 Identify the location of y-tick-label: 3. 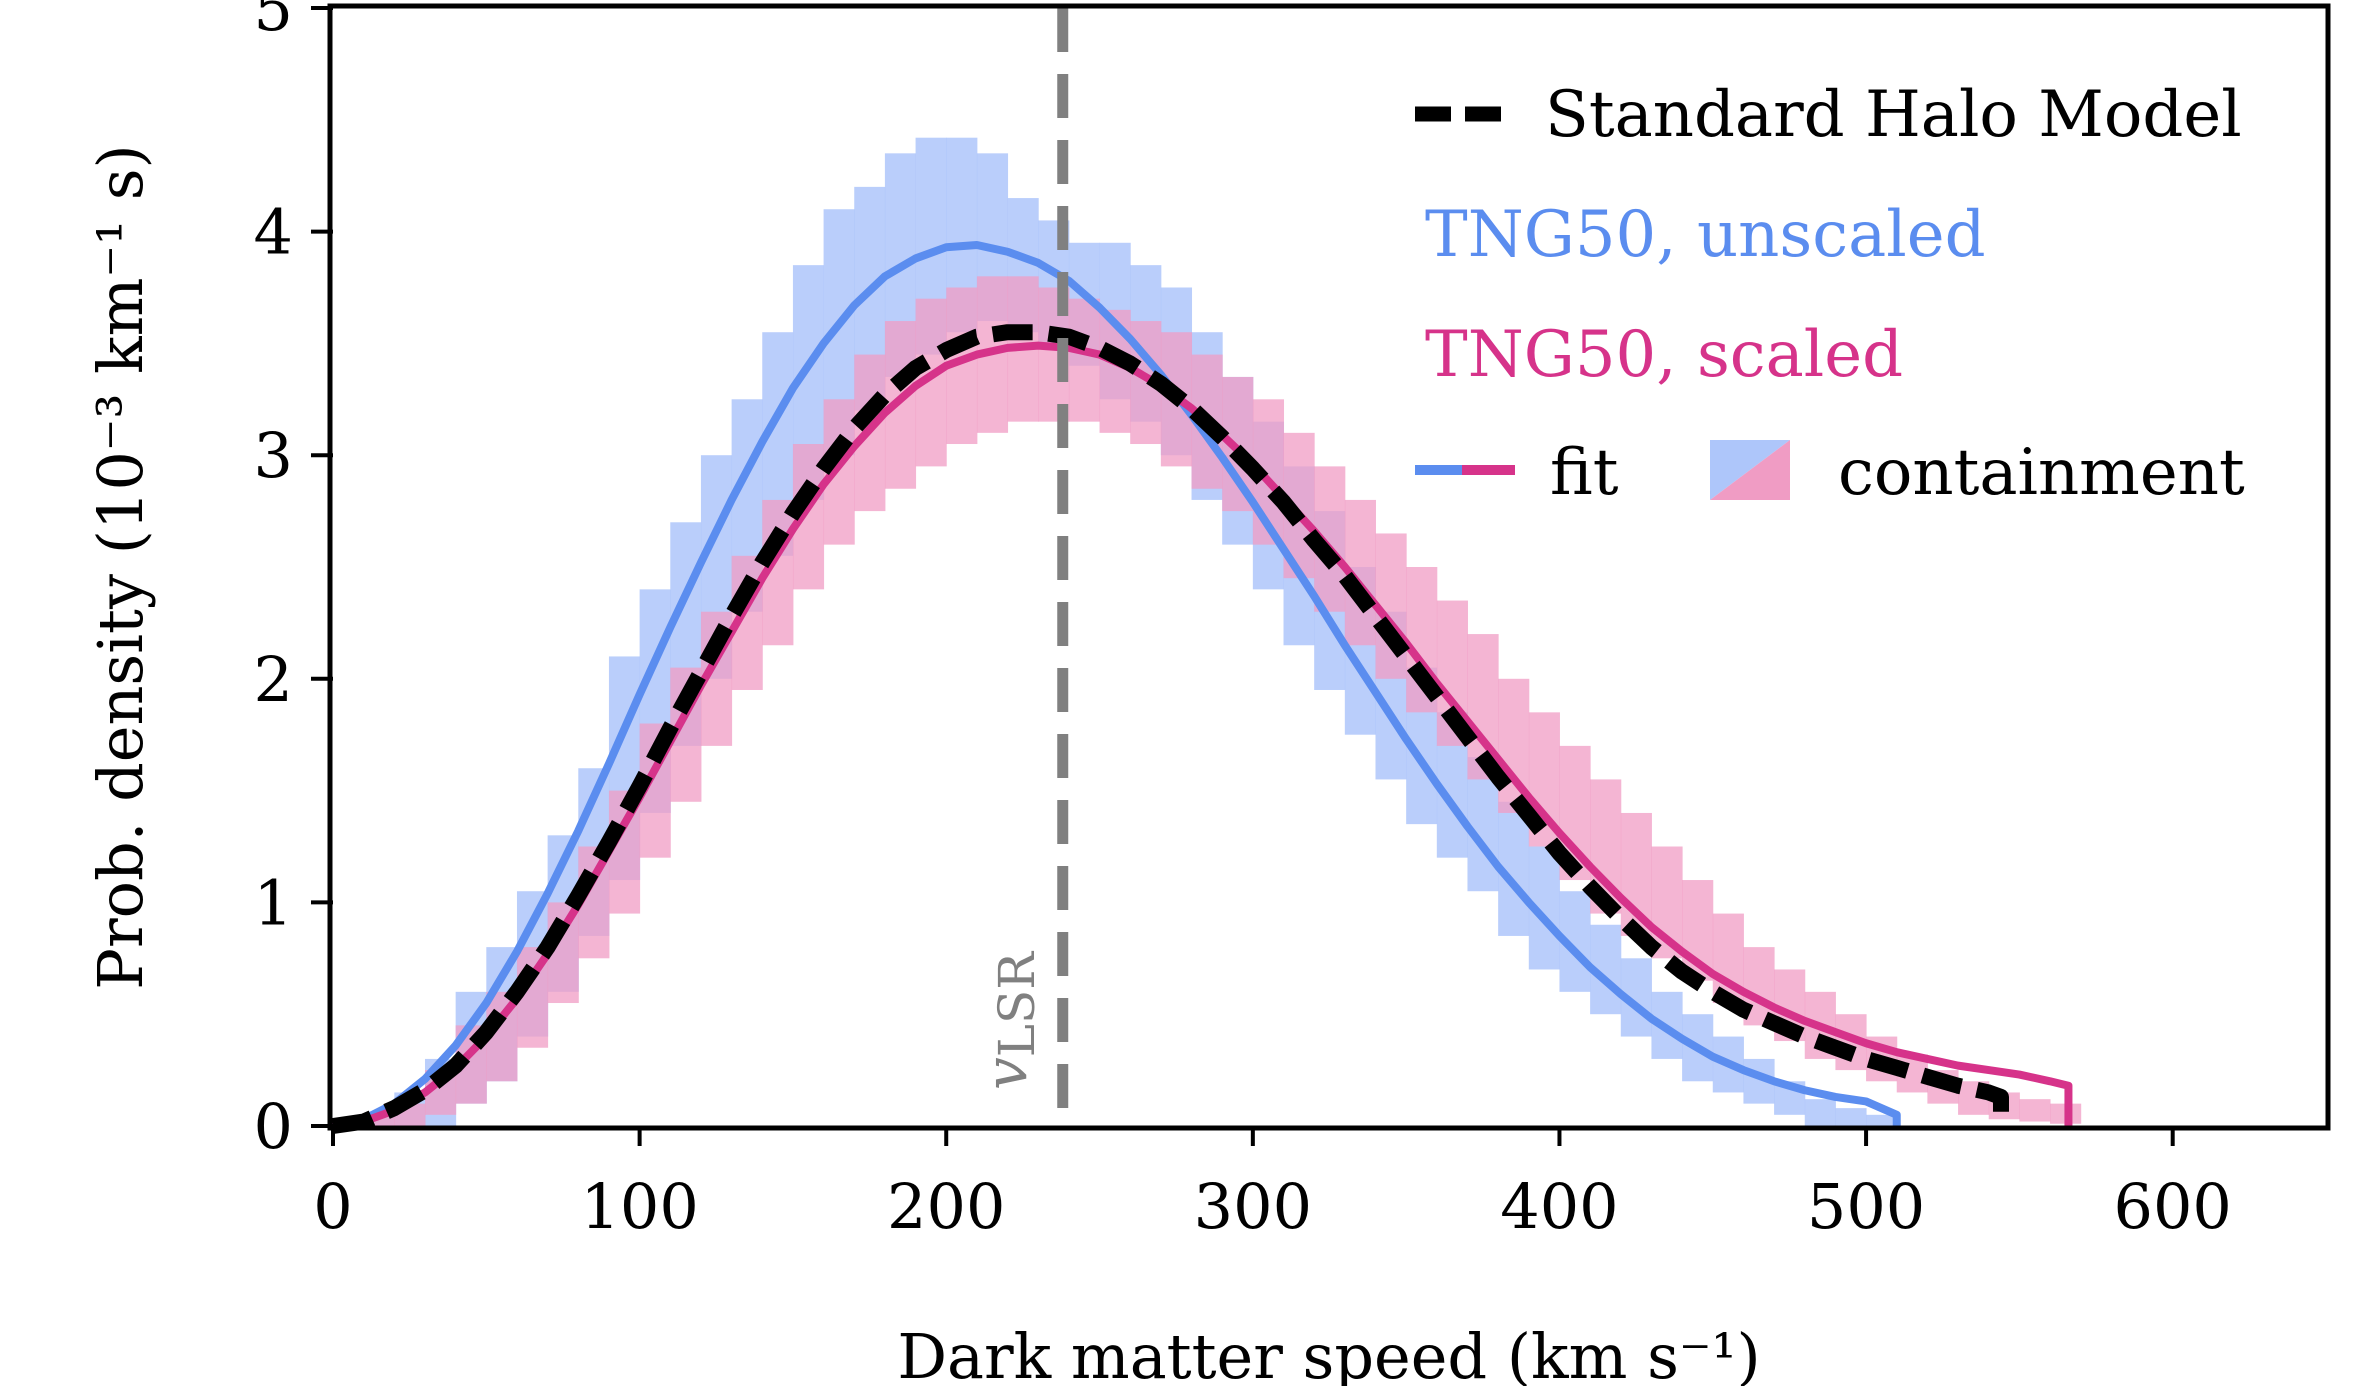
(273, 455).